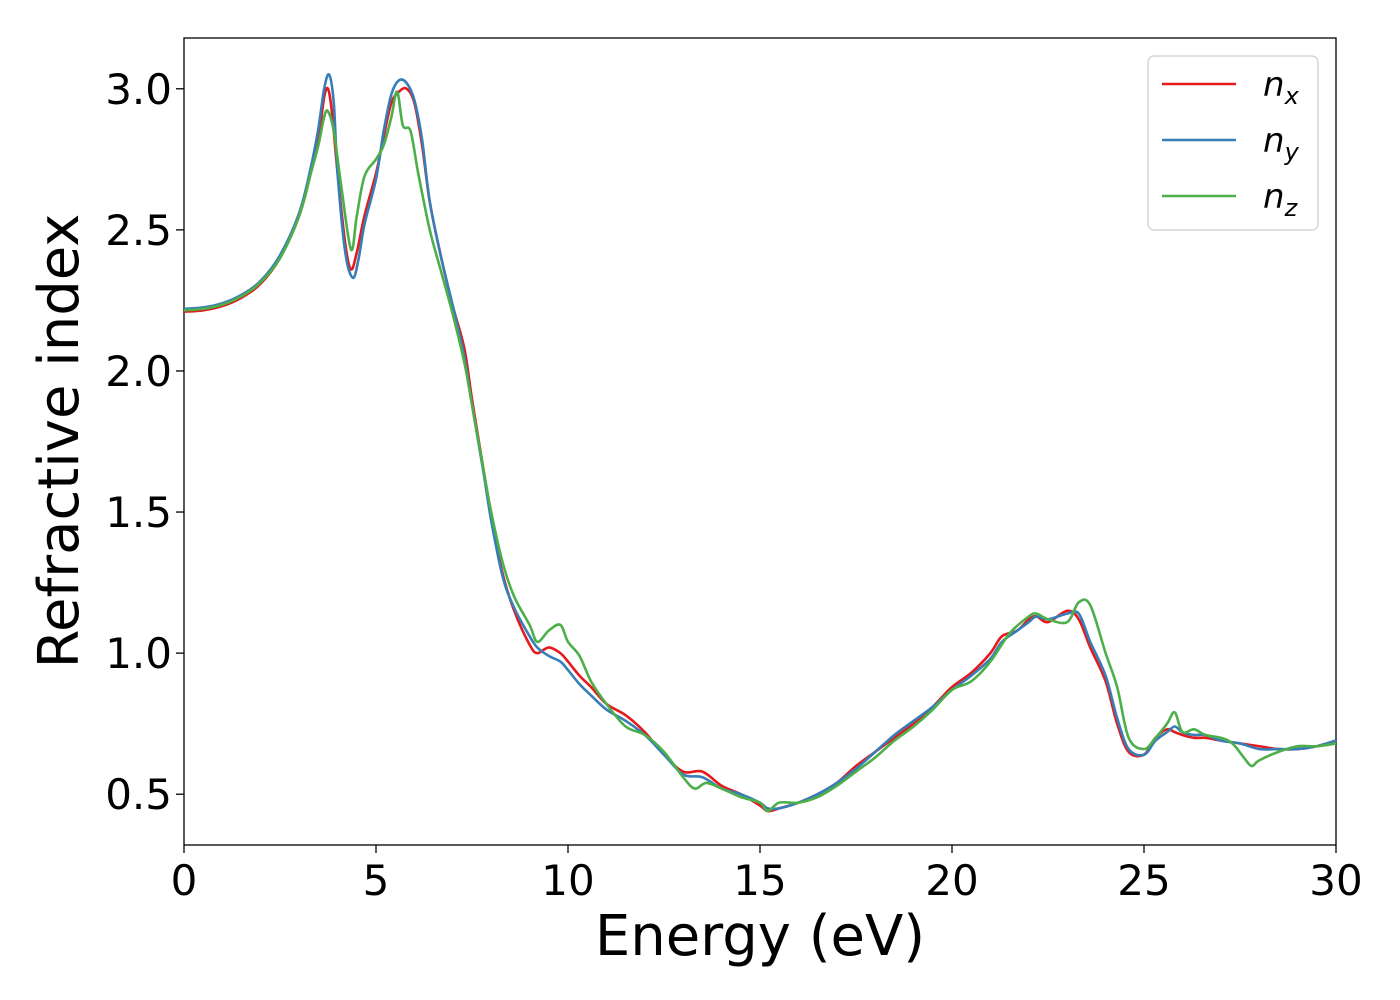 The image size is (1400, 1000). What do you see at coordinates (1335, 880) in the screenshot?
I see `x-tick-label: 30` at bounding box center [1335, 880].